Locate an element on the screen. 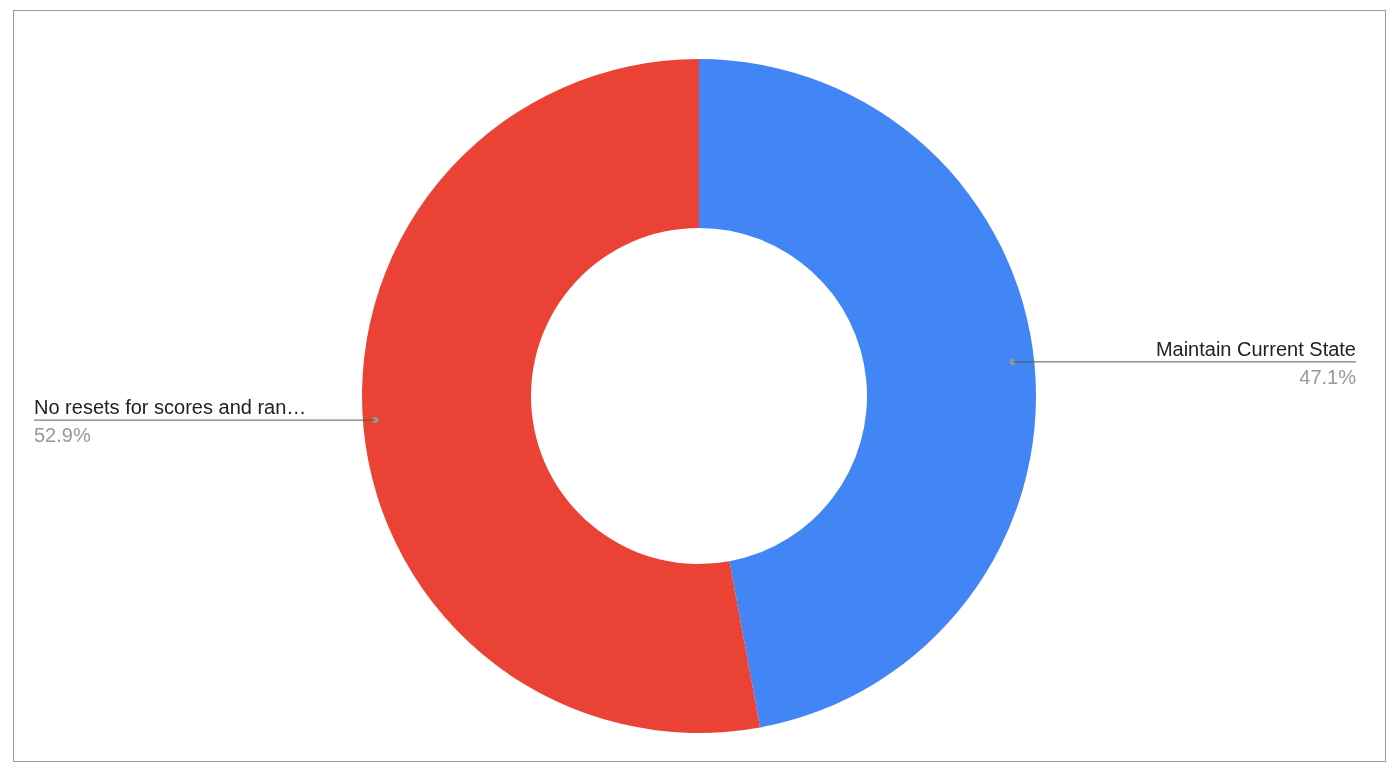 Image resolution: width=1393 pixels, height=773 pixels. slice-label: Maintain Current State is located at coordinates (1255, 348).